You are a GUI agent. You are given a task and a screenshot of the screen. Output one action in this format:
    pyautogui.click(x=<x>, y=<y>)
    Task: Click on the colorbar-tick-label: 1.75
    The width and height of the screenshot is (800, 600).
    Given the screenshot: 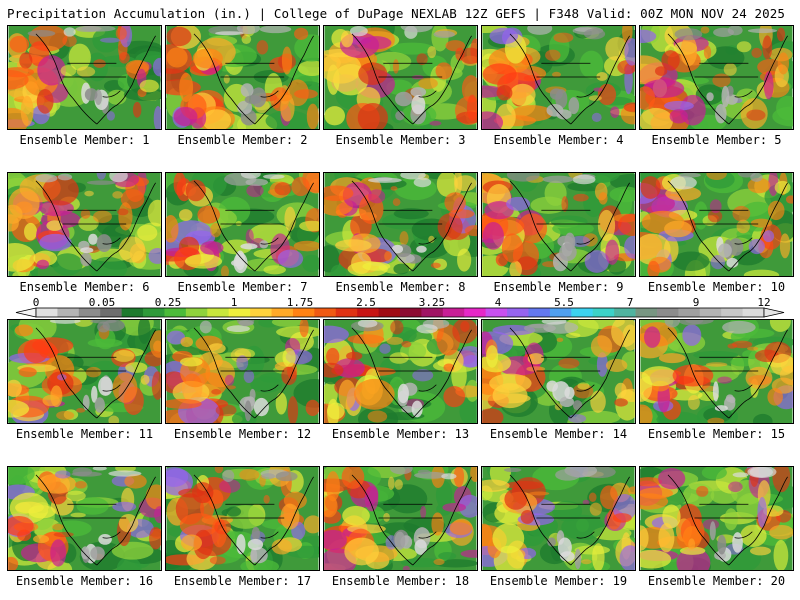 What is the action you would take?
    pyautogui.click(x=300, y=302)
    